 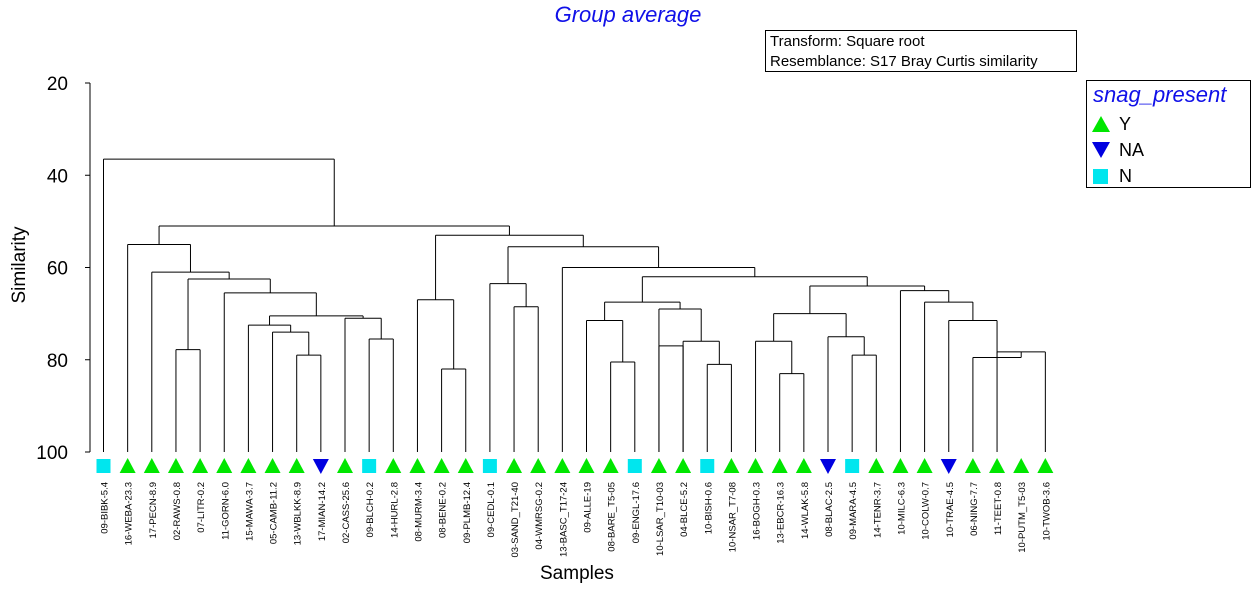 I want to click on sample-label: 09-MARA-4.5, so click(x=853, y=511).